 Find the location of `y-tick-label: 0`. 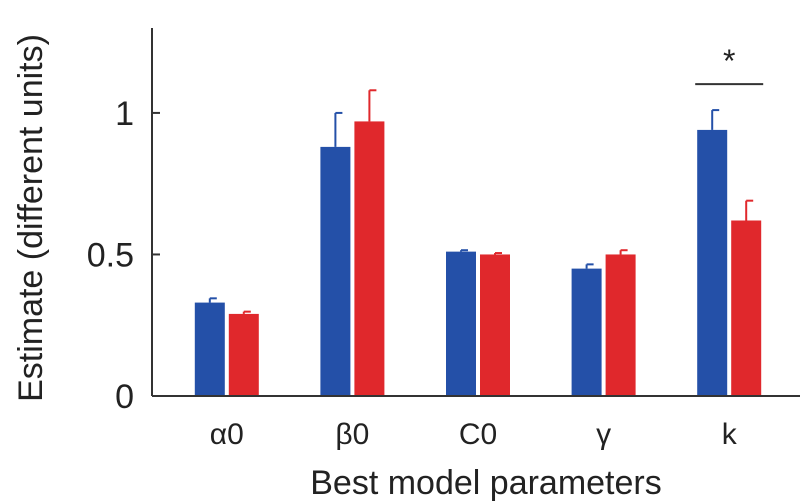

y-tick-label: 0 is located at coordinates (124, 397).